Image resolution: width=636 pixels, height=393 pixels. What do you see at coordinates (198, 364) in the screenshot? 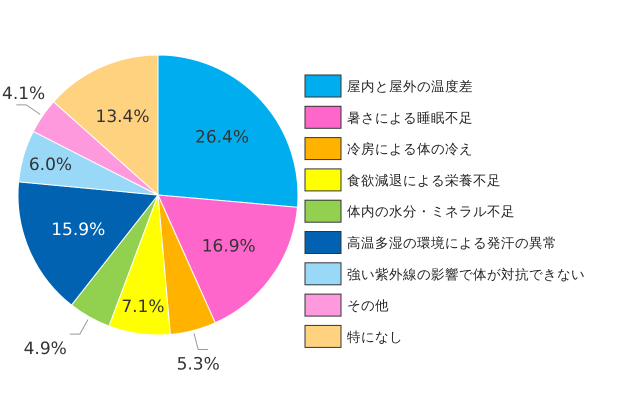
I see `data-label: 5.3%` at bounding box center [198, 364].